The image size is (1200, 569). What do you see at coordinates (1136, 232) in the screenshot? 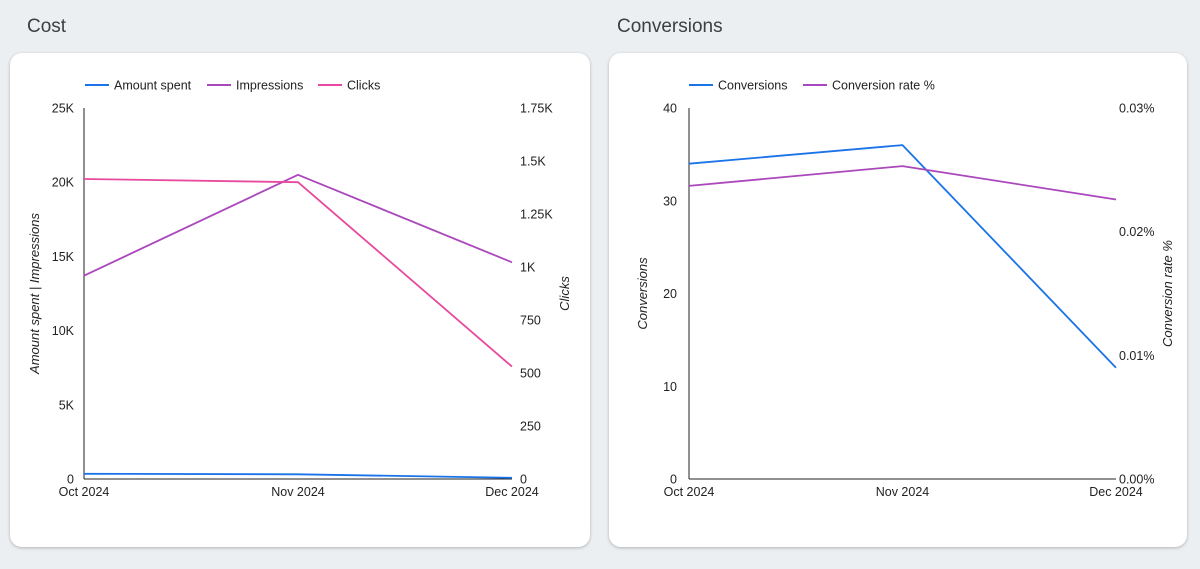
I see `y-right-tick-label: 0.02%` at bounding box center [1136, 232].